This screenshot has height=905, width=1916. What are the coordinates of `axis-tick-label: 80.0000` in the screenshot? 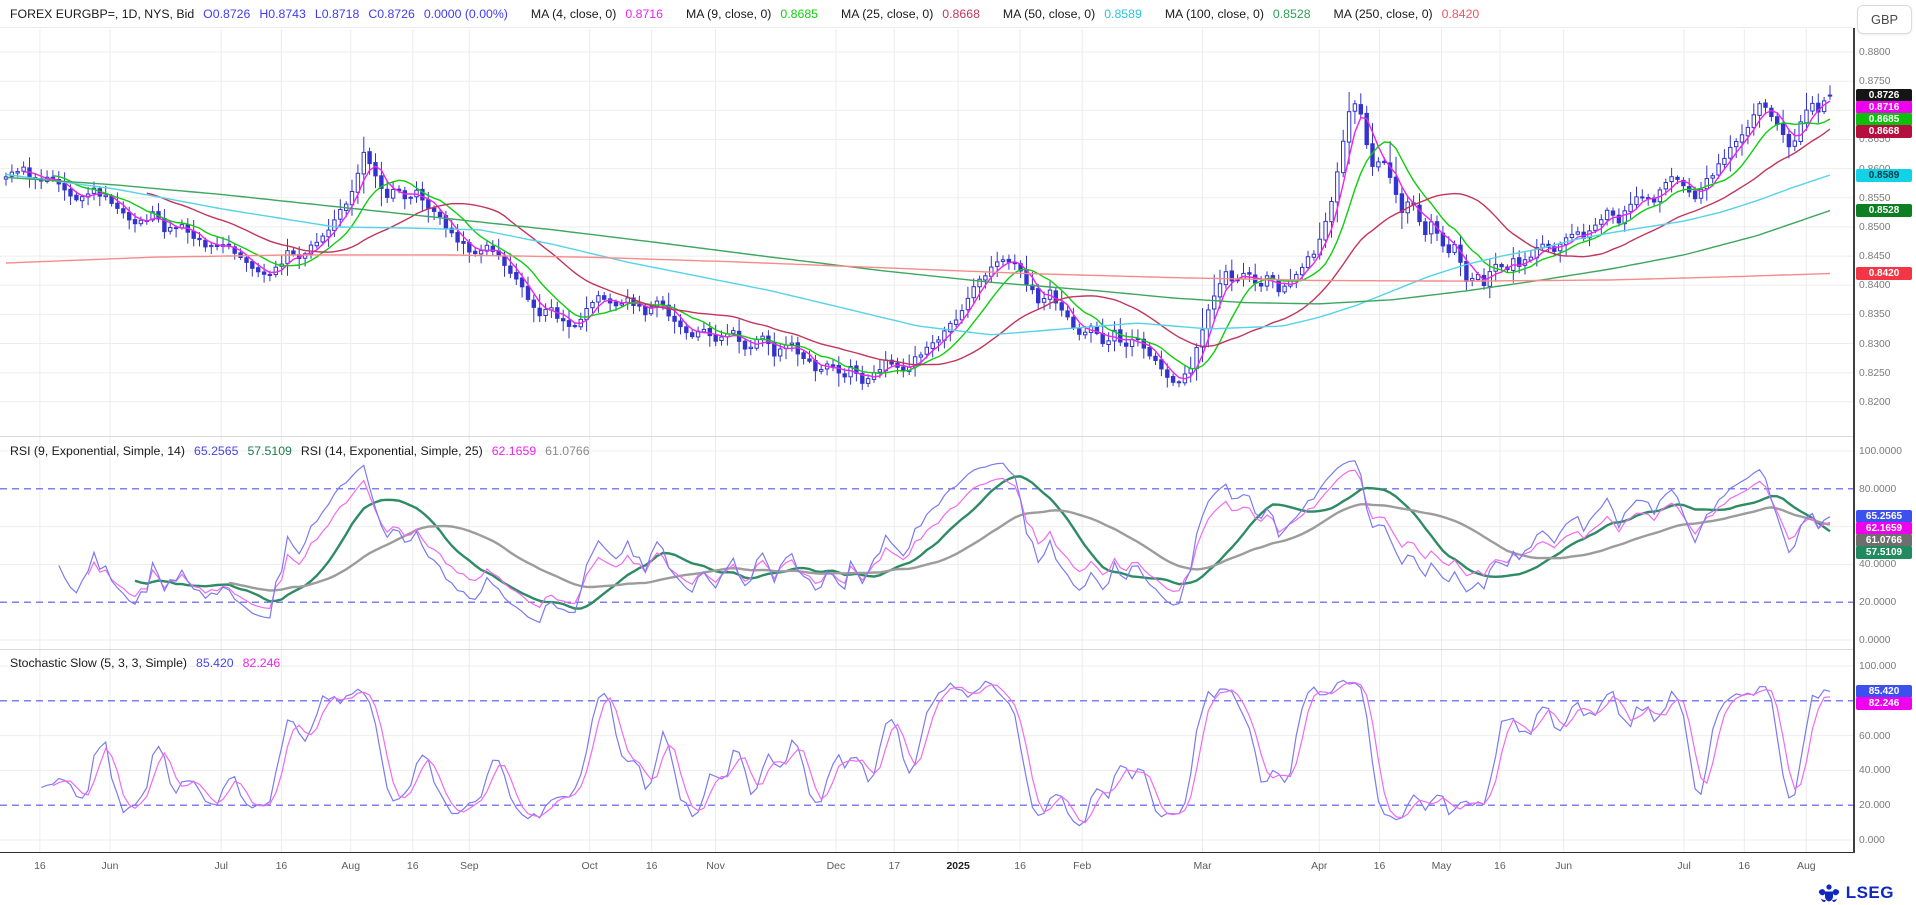 It's located at (1878, 489).